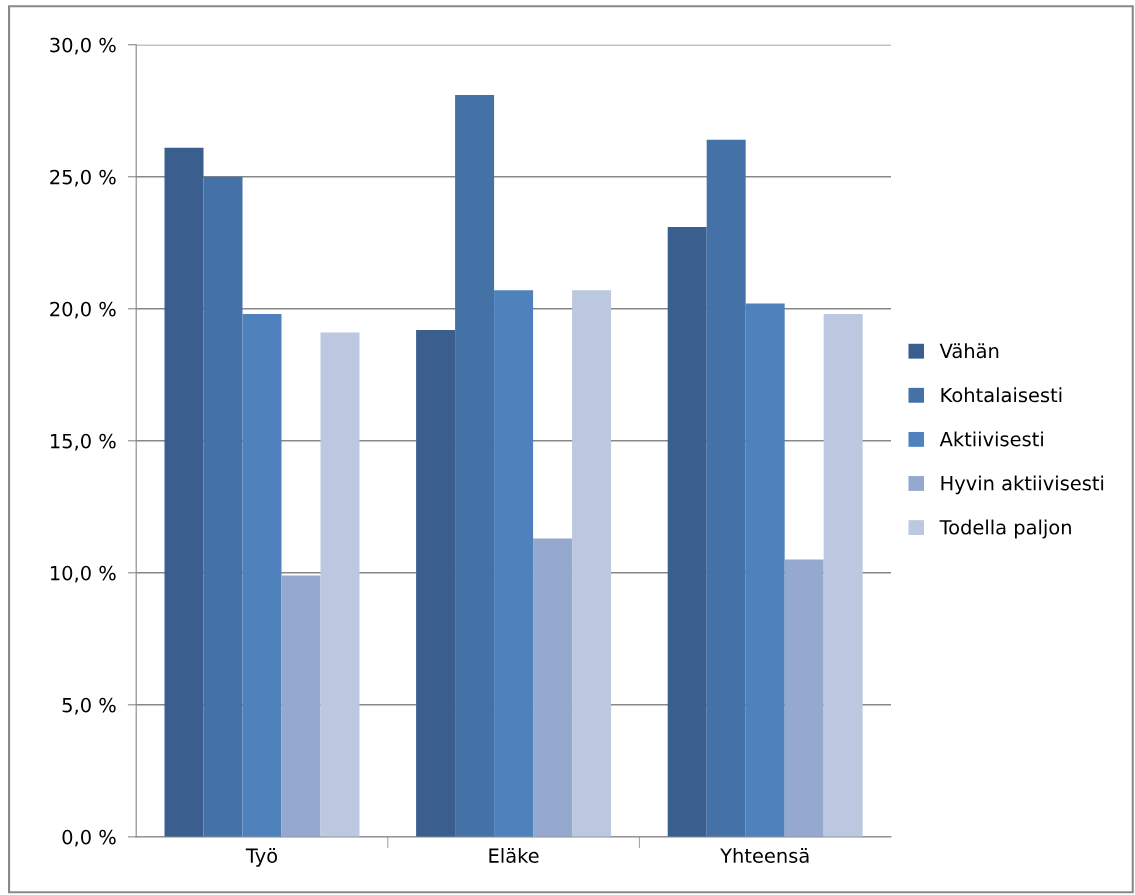 This screenshot has height=895, width=1135. Describe the element at coordinates (1005, 529) in the screenshot. I see `legend-label: Todella paljon` at that location.